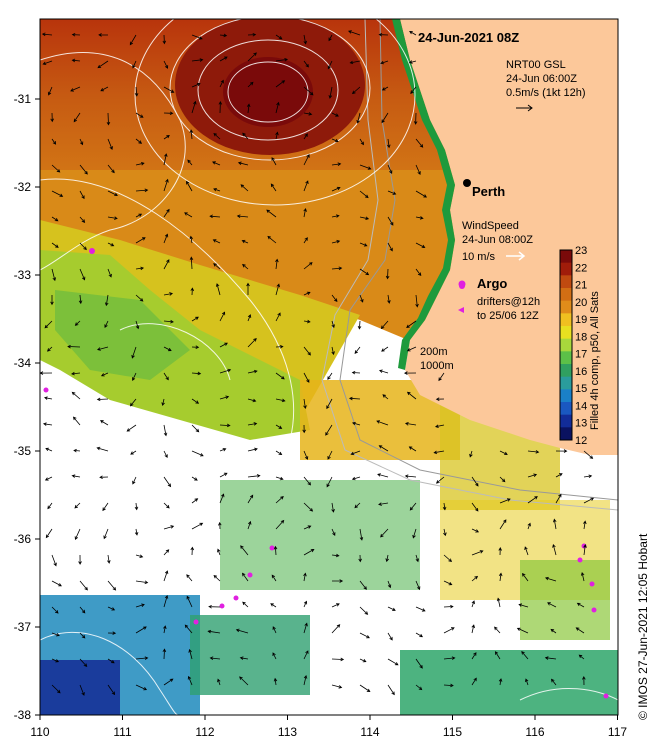 Image resolution: width=659 pixels, height=750 pixels. I want to click on colorbar-tick-label: 14, so click(581, 406).